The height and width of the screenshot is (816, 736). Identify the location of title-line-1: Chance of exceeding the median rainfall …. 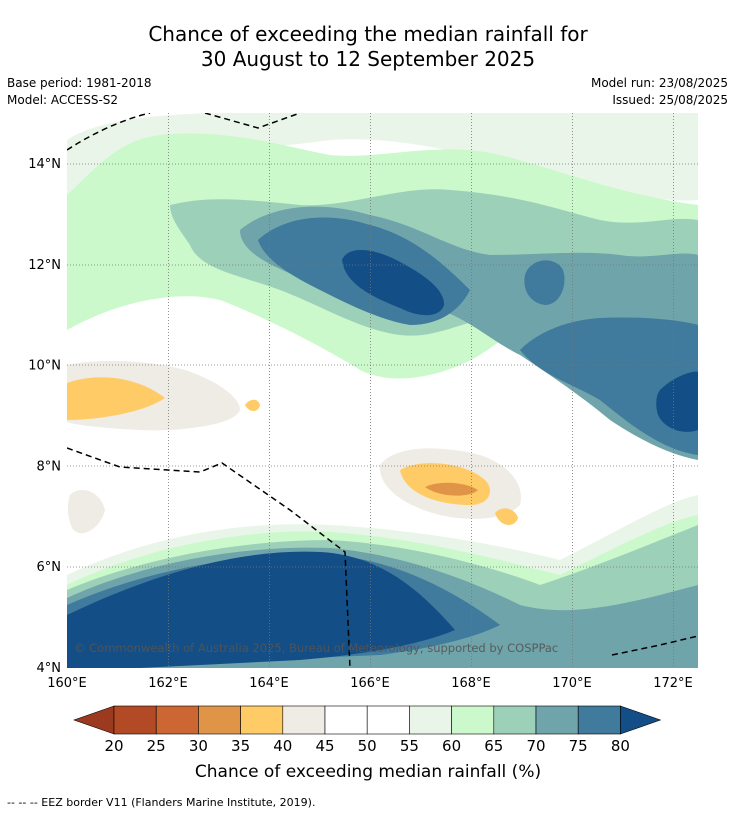
(368, 34).